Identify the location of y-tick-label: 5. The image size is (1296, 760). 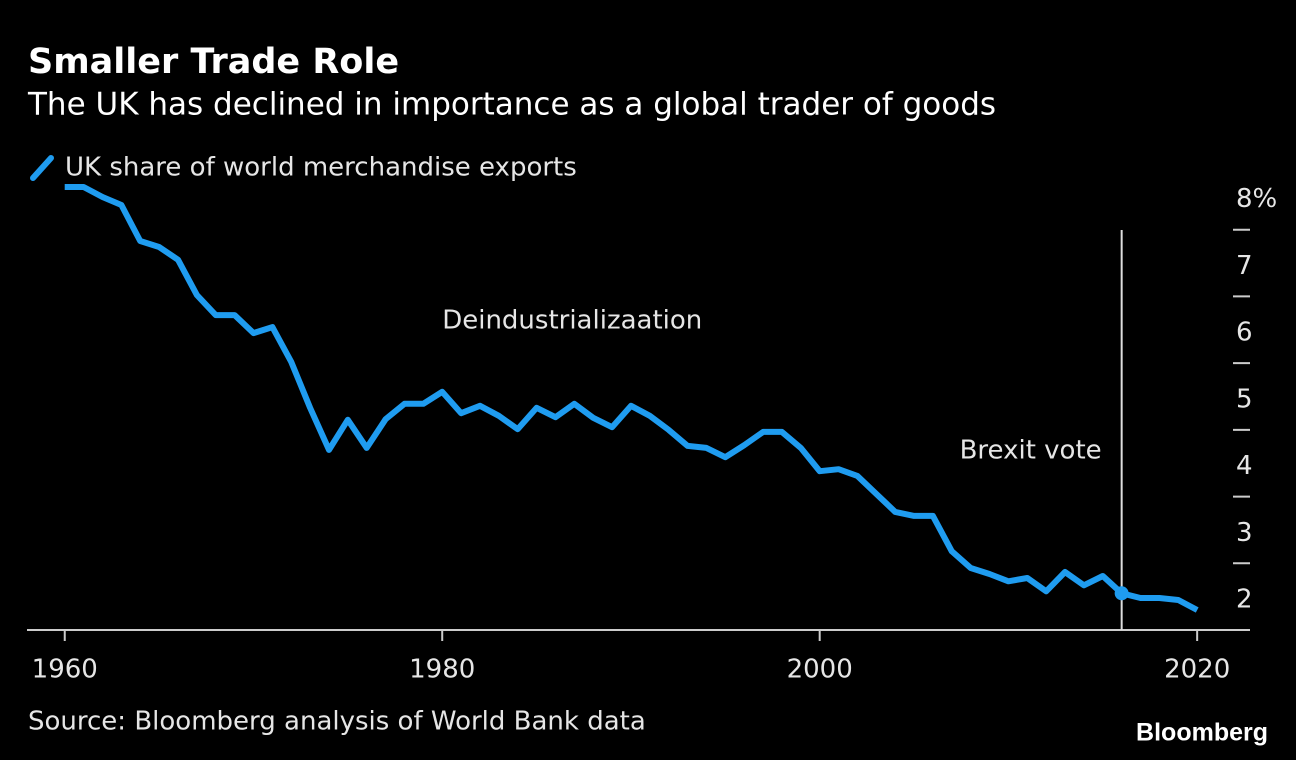
(1244, 399).